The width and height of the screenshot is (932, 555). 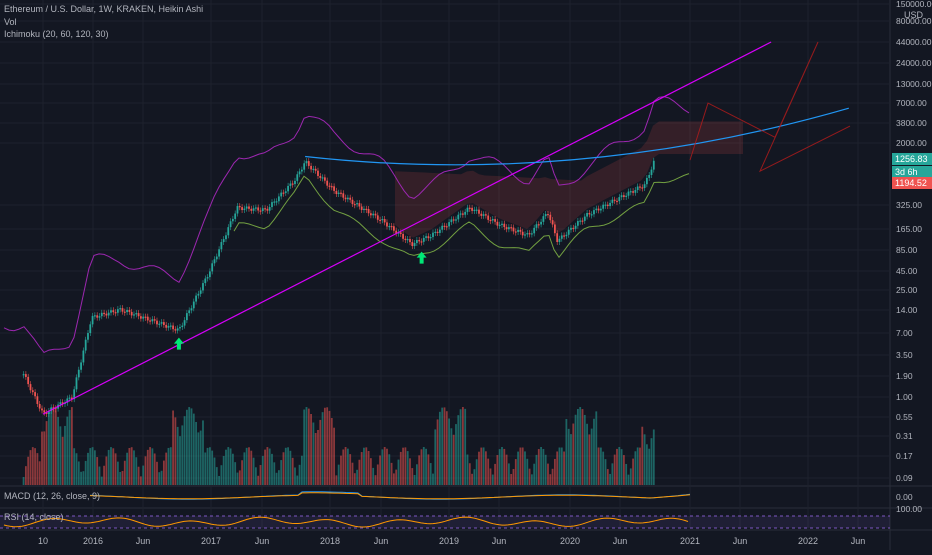 I want to click on rsi-line, so click(x=346, y=522).